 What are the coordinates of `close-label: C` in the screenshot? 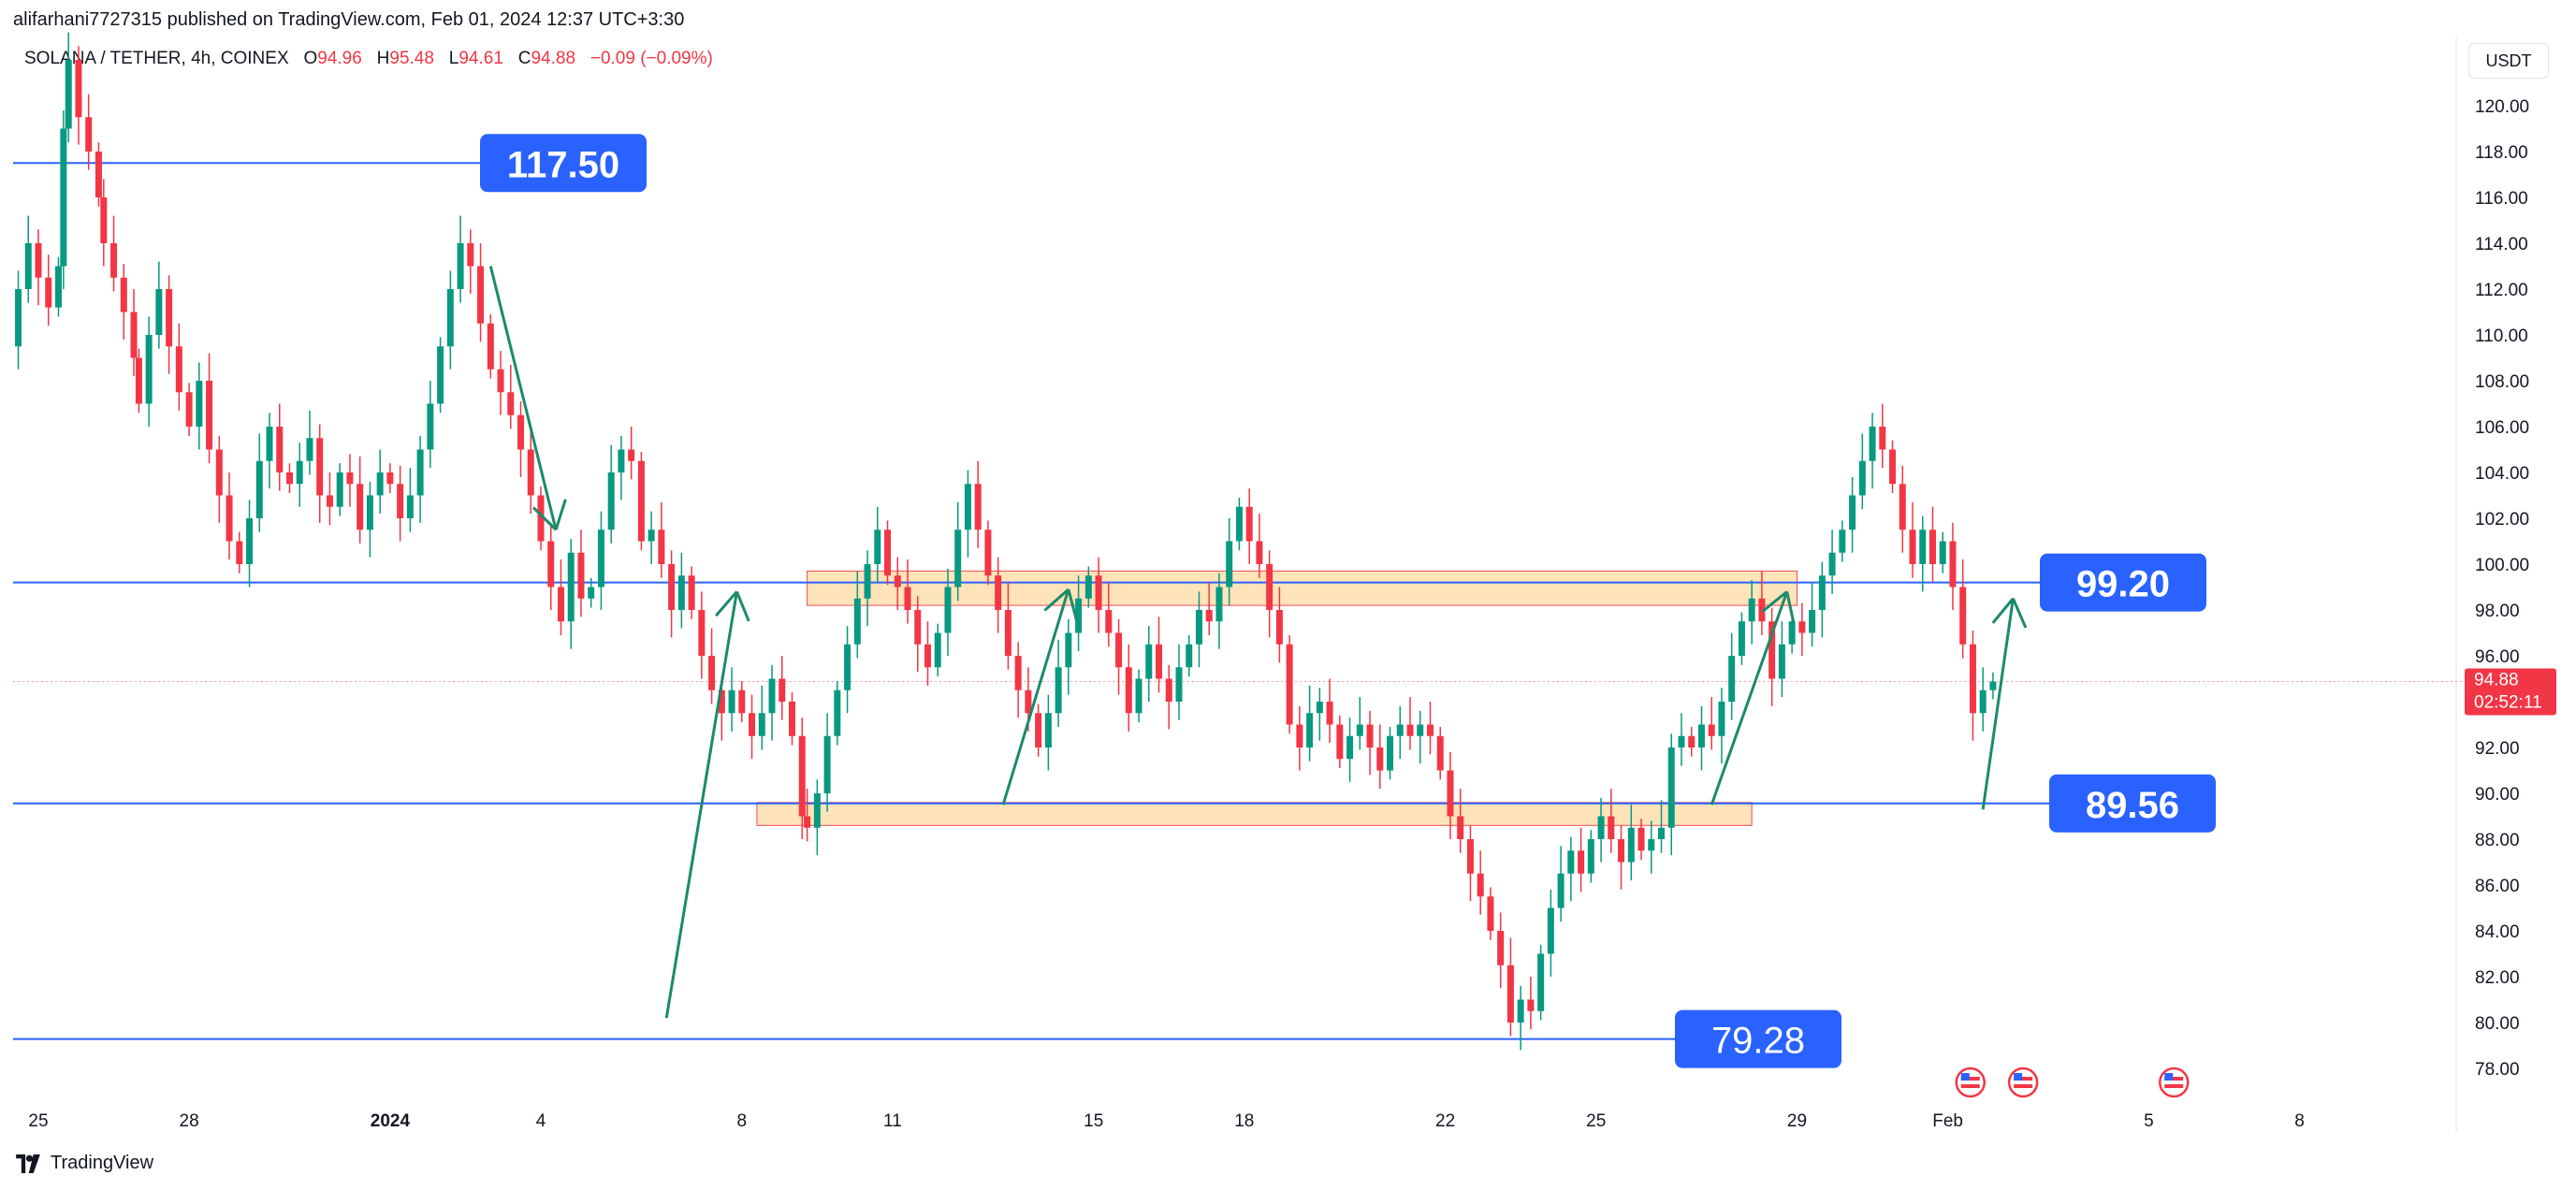 It's located at (524, 58).